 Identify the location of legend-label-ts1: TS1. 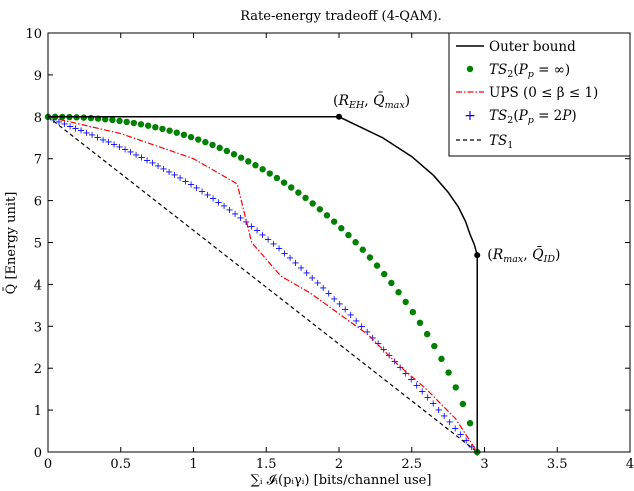
(501, 142).